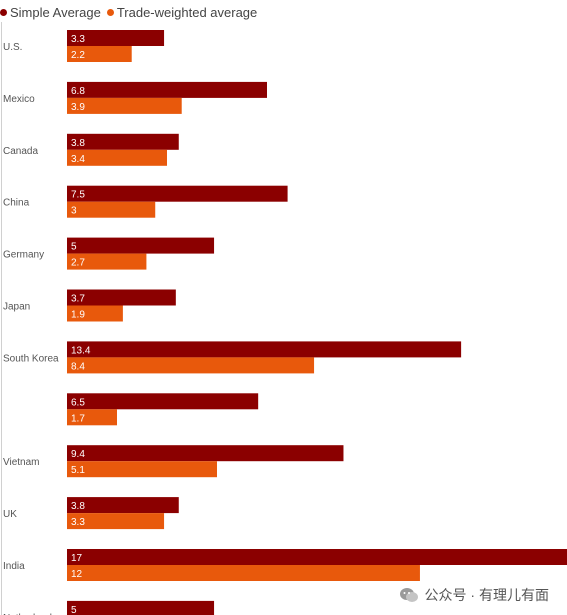 This screenshot has height=615, width=567. I want to click on data-label: 6.8, so click(78, 91).